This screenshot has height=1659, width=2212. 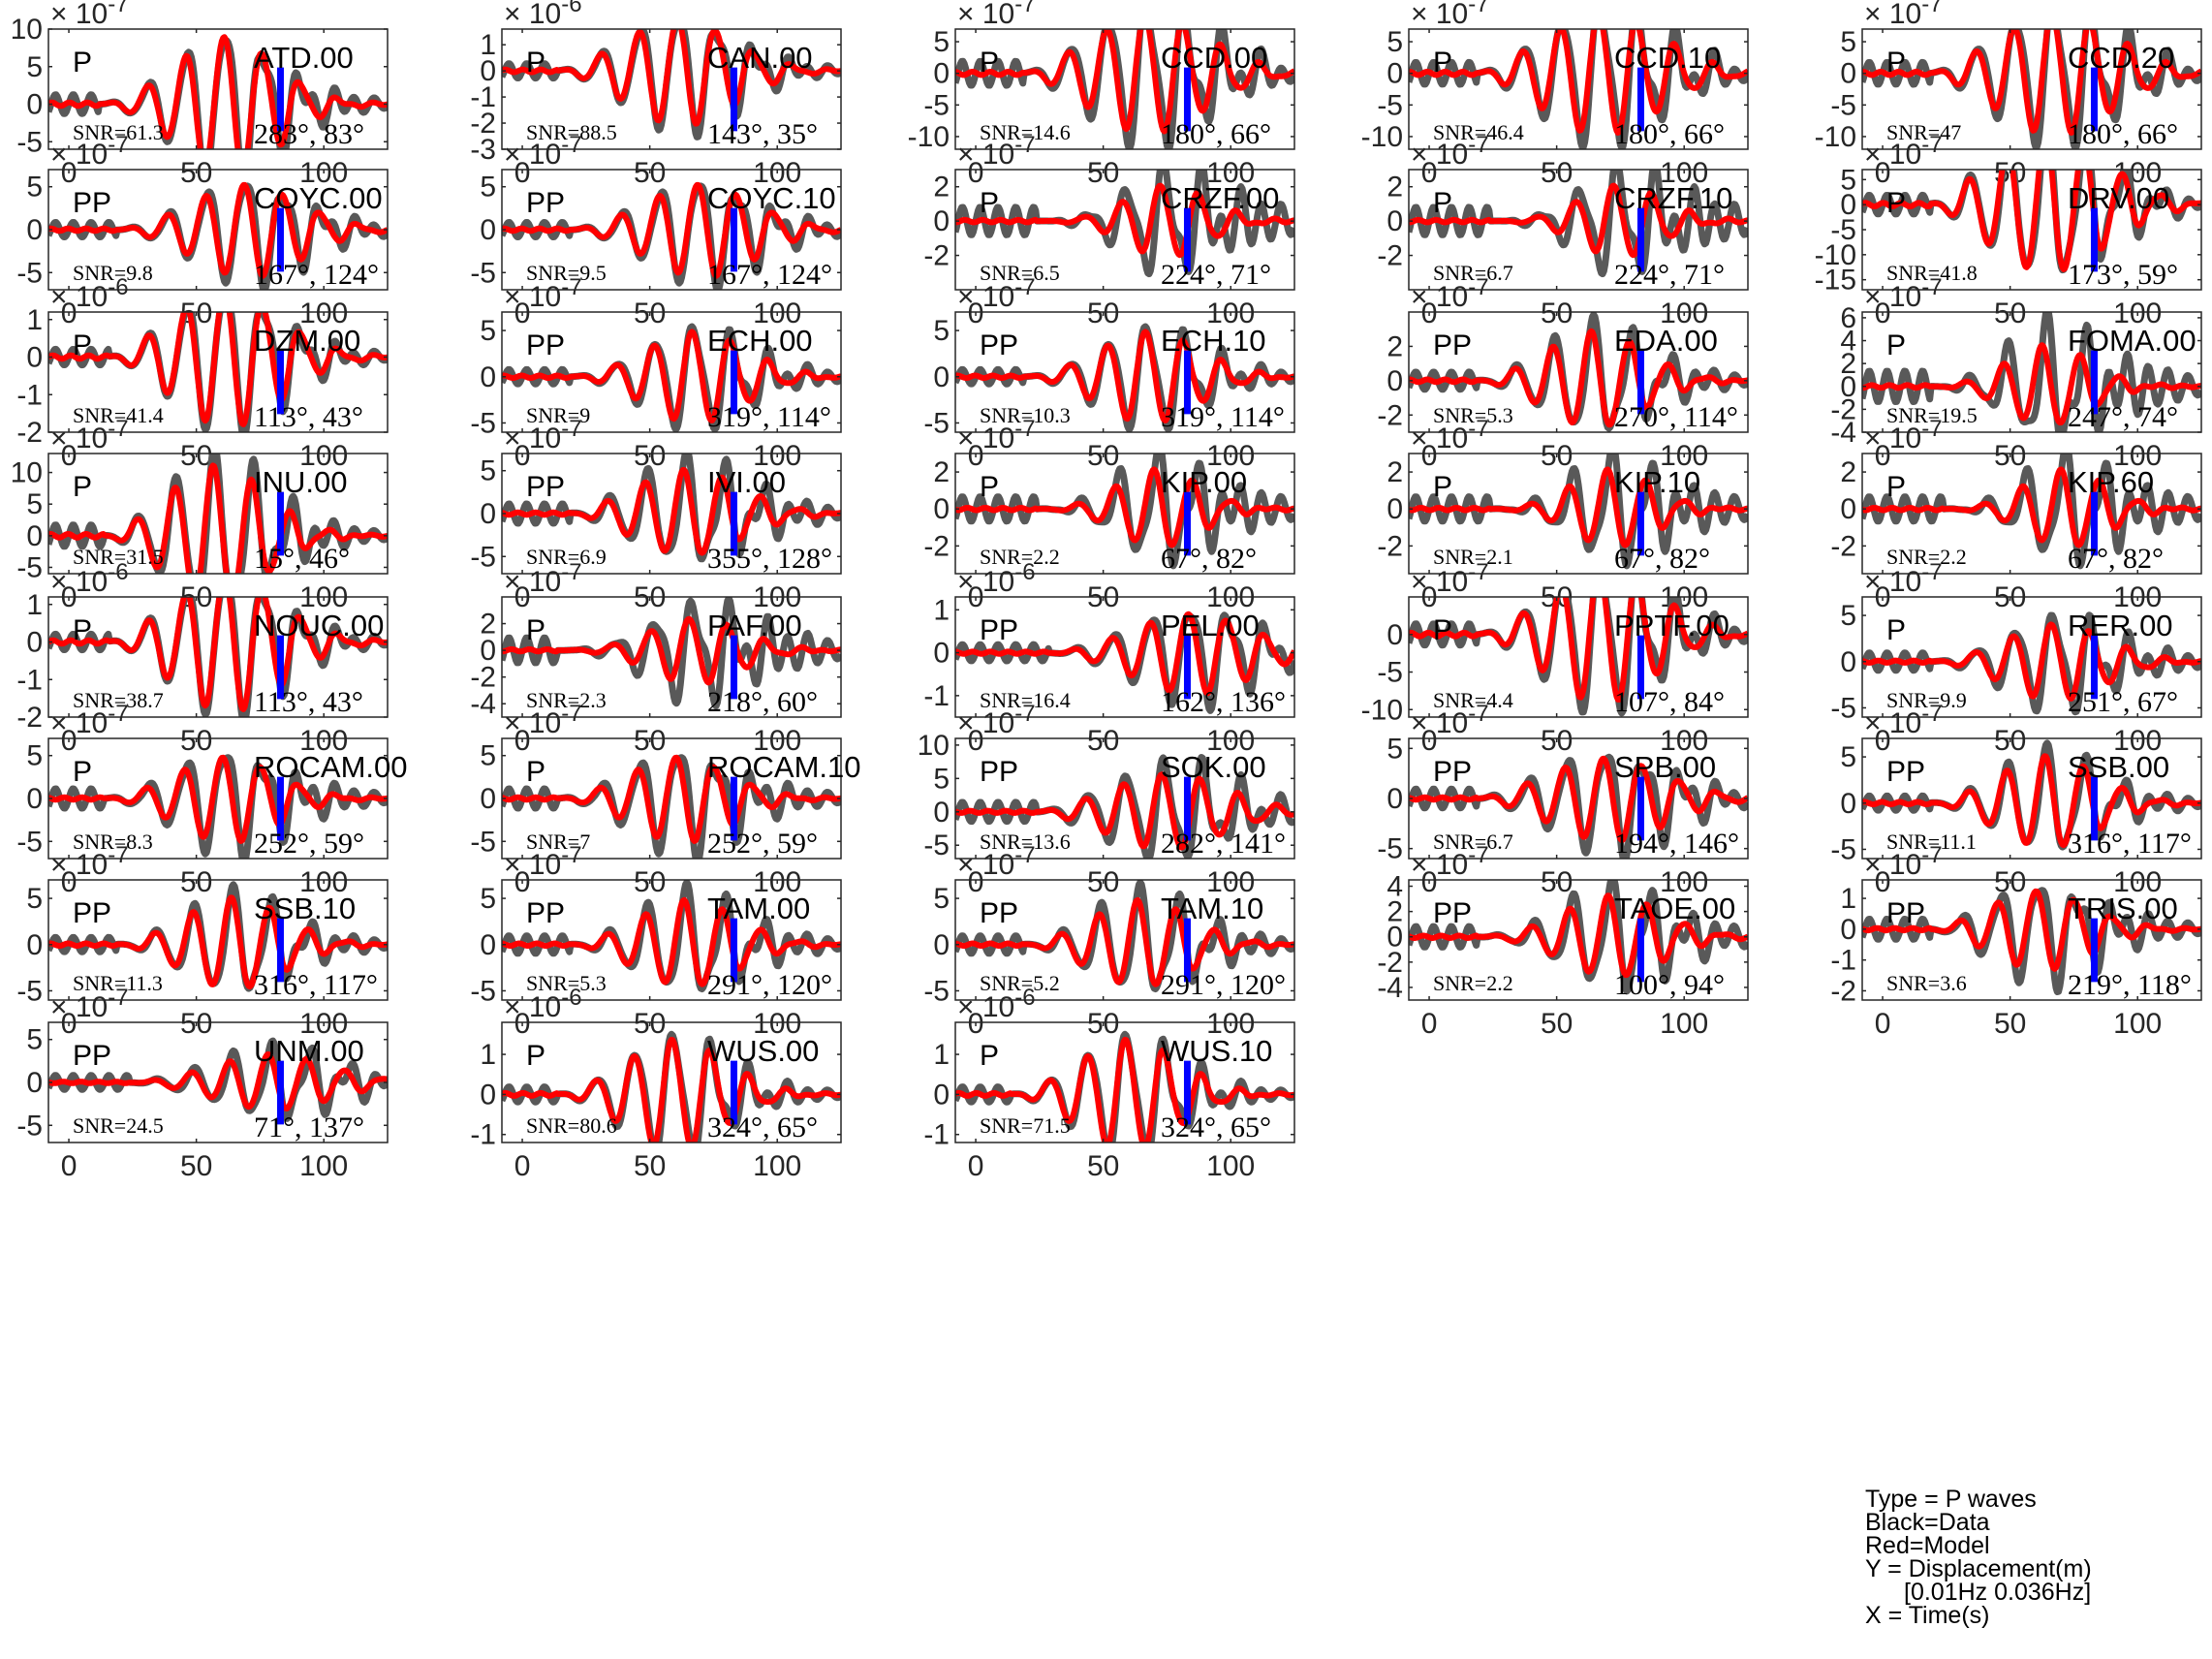 What do you see at coordinates (1213, 341) in the screenshot?
I see `station-label: ECH.10` at bounding box center [1213, 341].